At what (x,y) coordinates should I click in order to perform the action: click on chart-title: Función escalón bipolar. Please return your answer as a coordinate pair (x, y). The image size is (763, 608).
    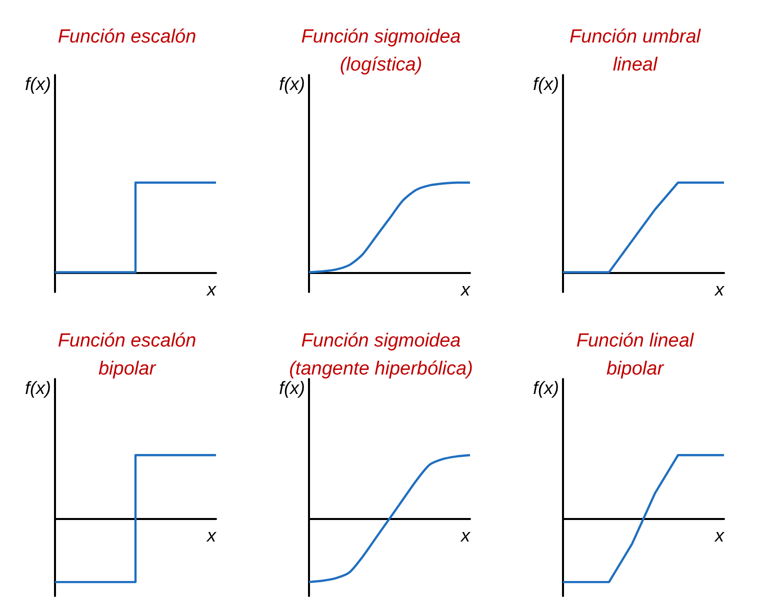
    Looking at the image, I should click on (127, 355).